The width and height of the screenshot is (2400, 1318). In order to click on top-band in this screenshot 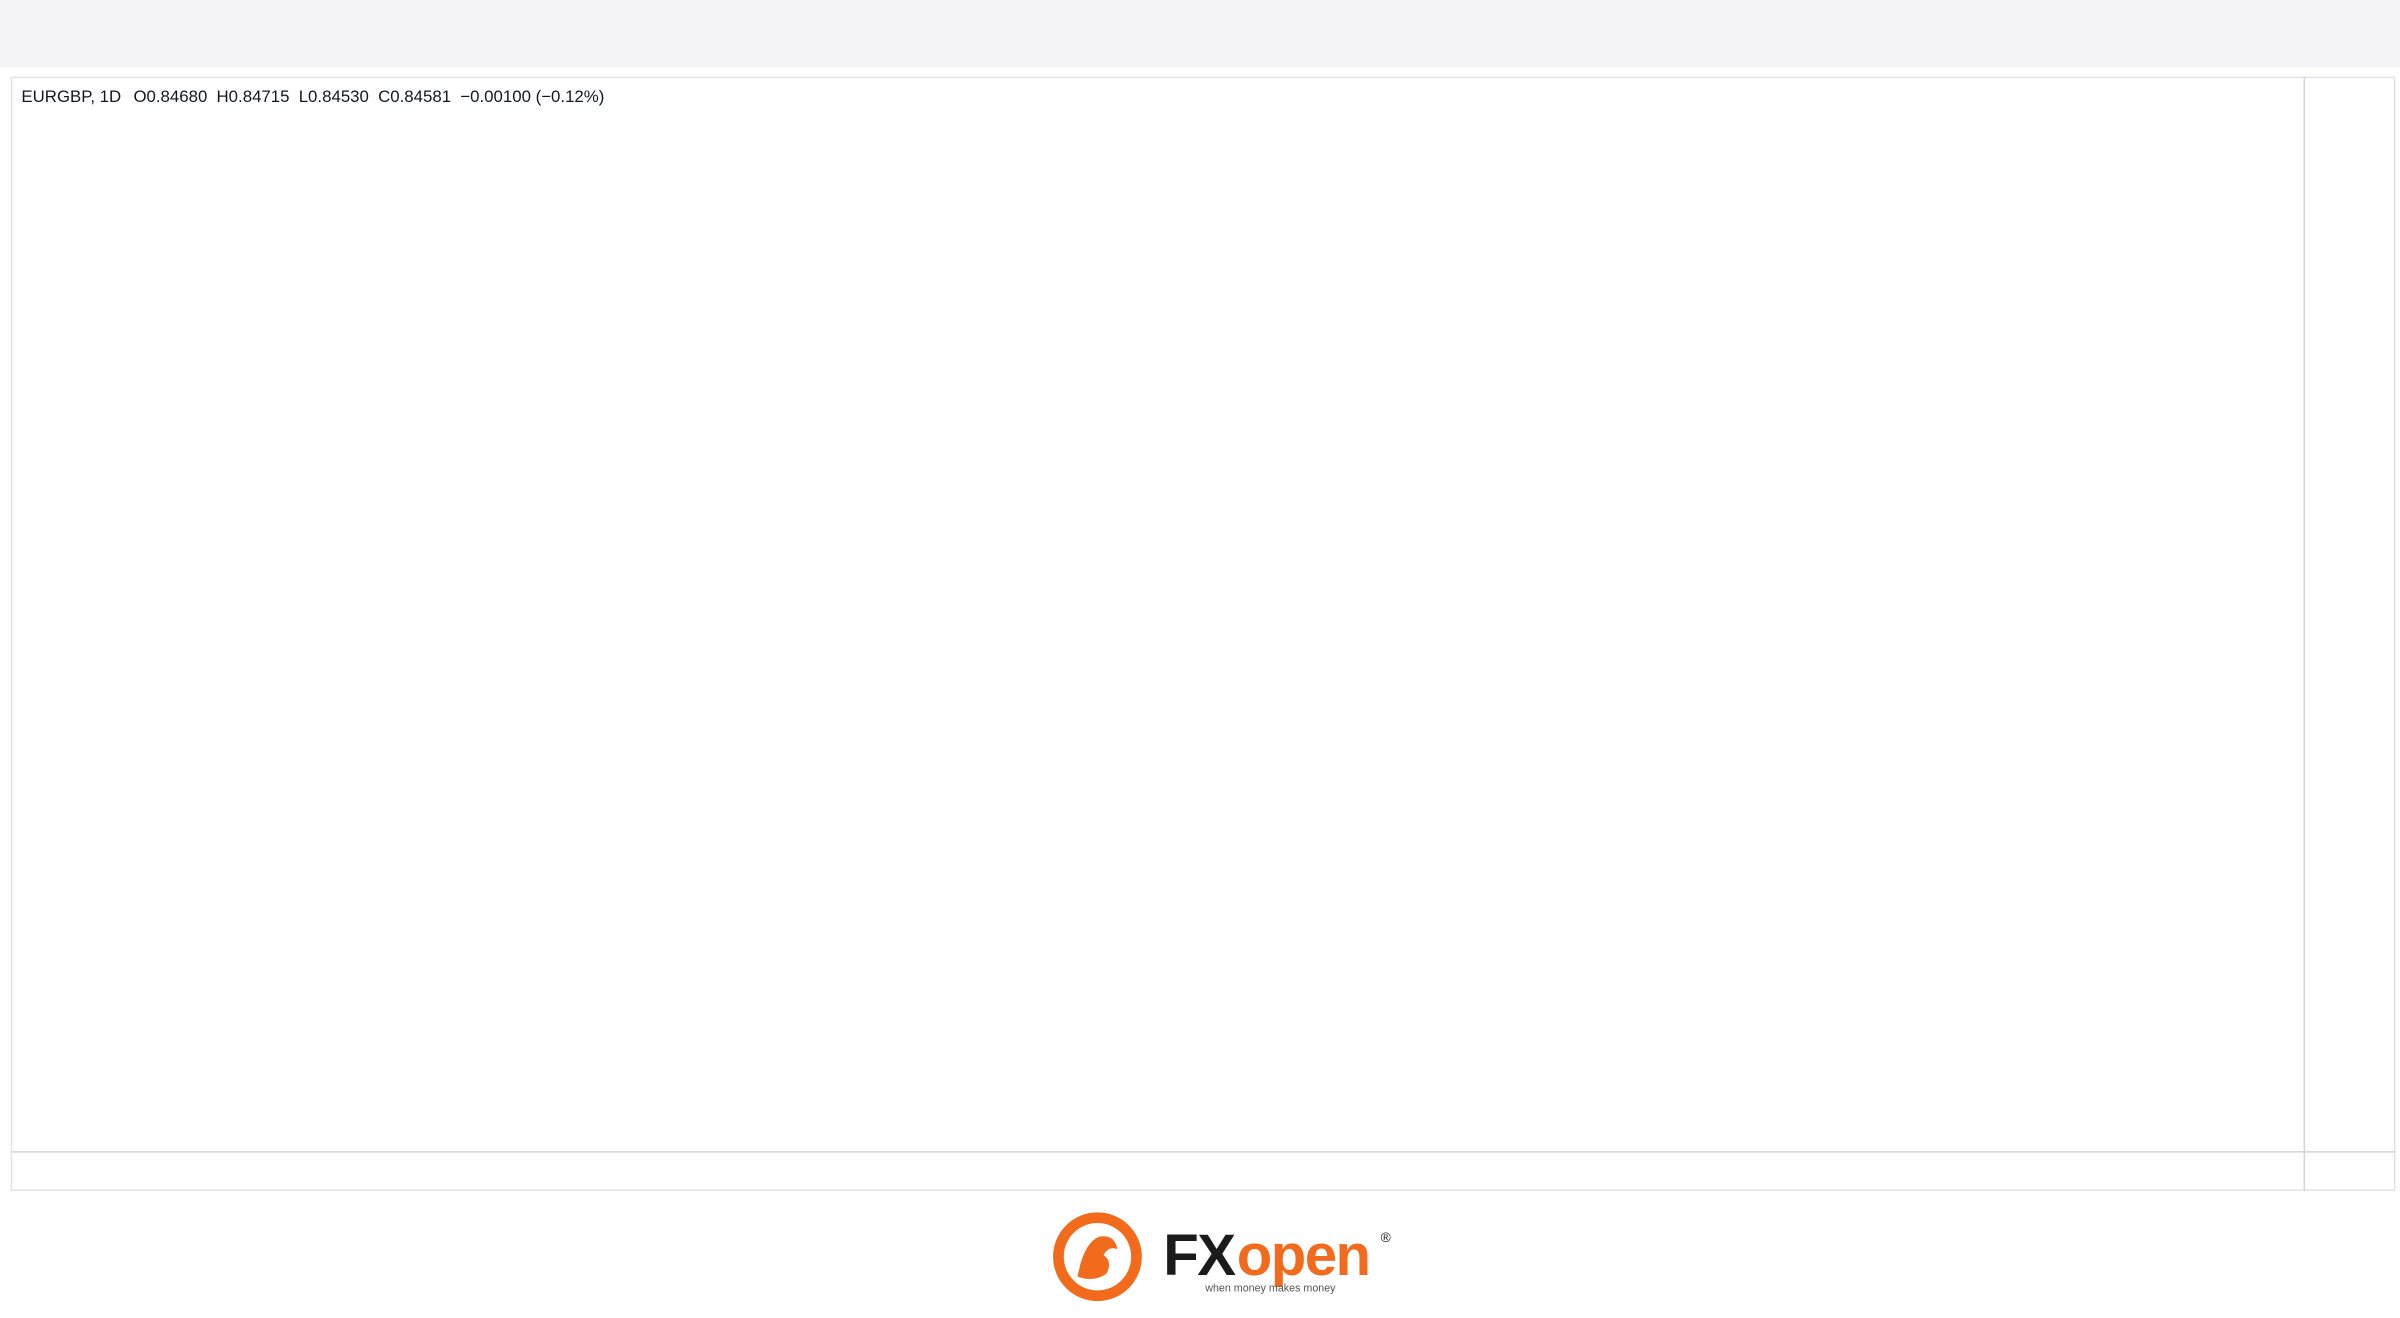, I will do `click(1200, 34)`.